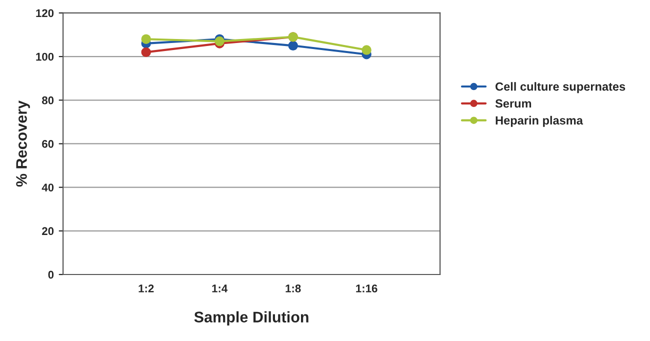 This screenshot has width=650, height=341. I want to click on x-tick-label: 1:2, so click(146, 288).